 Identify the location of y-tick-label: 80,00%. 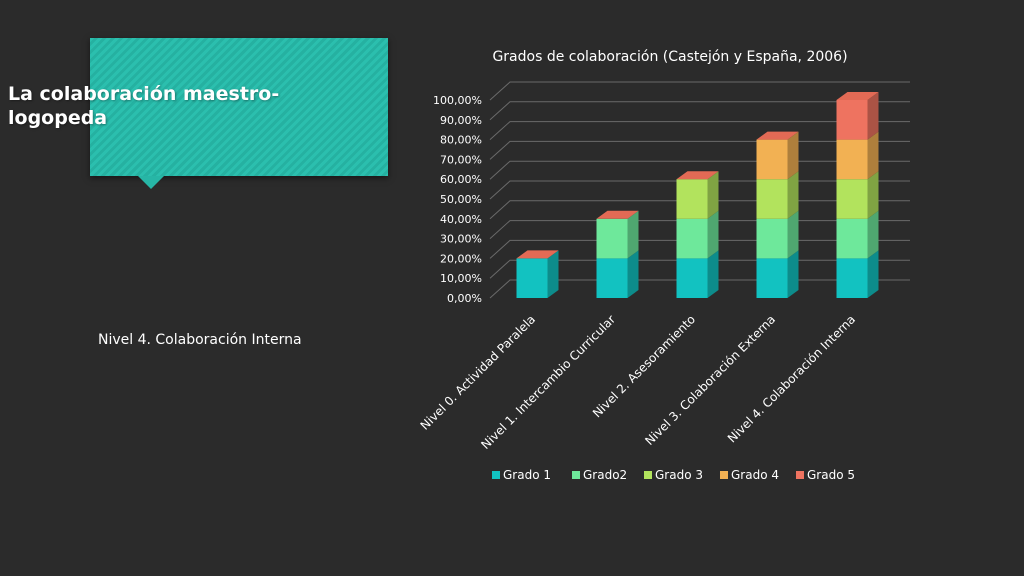
(461, 140).